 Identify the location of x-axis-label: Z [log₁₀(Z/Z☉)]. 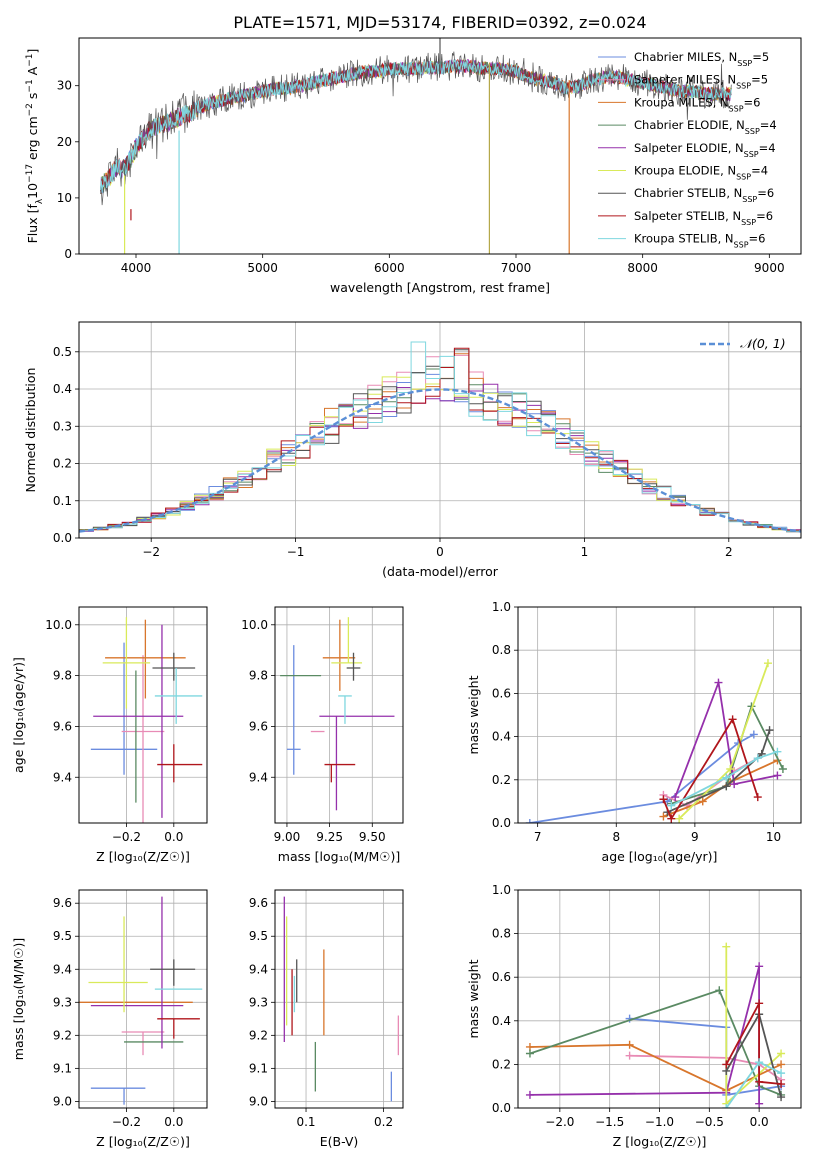
(143, 856).